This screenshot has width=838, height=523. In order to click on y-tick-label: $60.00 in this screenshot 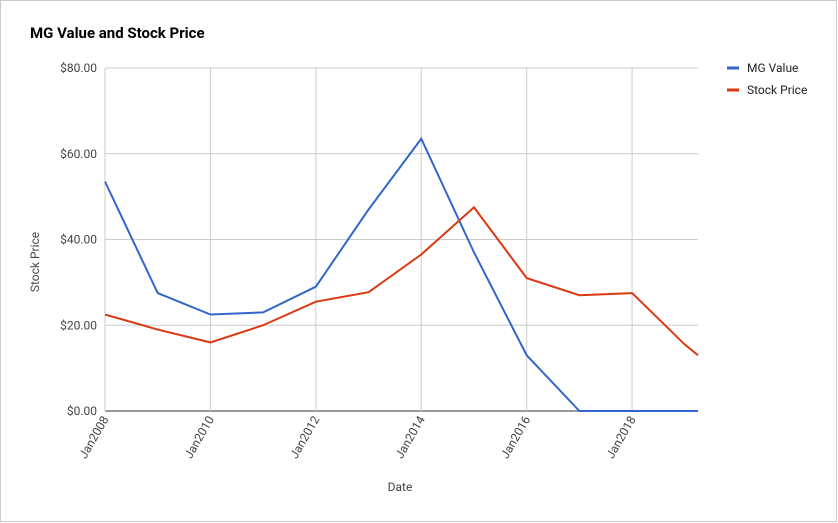, I will do `click(78, 154)`.